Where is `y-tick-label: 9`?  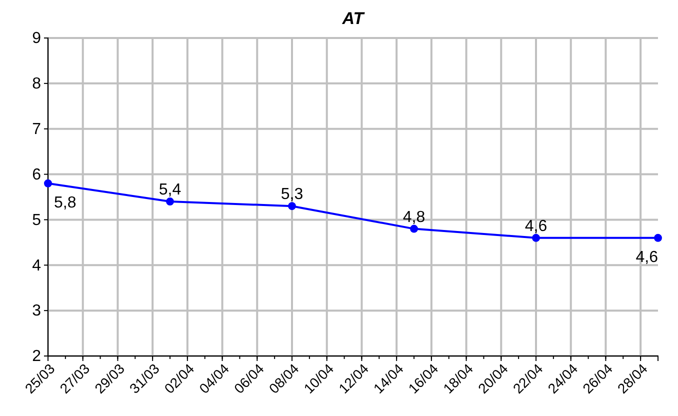 y-tick-label: 9 is located at coordinates (37, 39).